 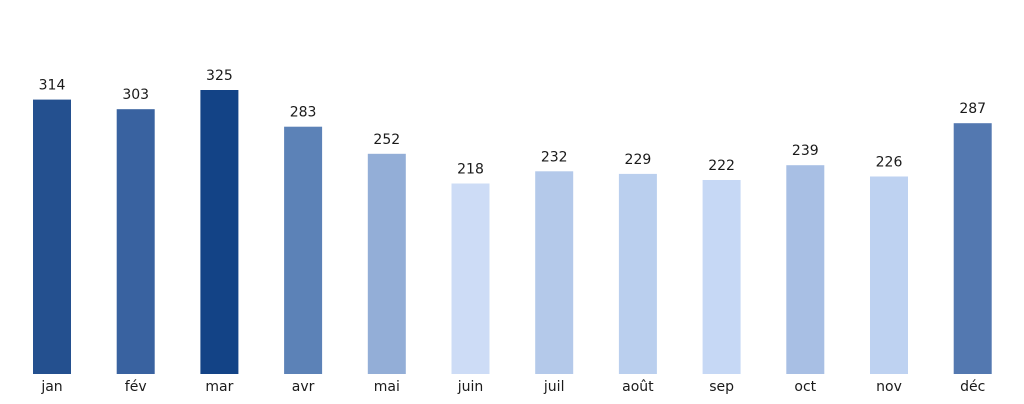 I want to click on bar-value-label: 218, so click(x=470, y=170).